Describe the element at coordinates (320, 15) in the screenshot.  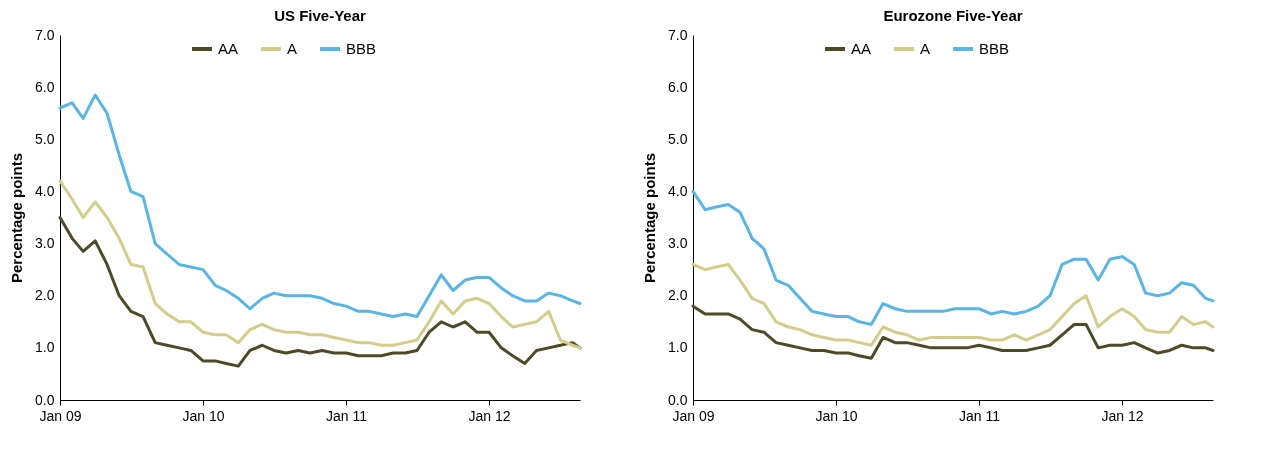
I see `chart-title: US Five-Year` at that location.